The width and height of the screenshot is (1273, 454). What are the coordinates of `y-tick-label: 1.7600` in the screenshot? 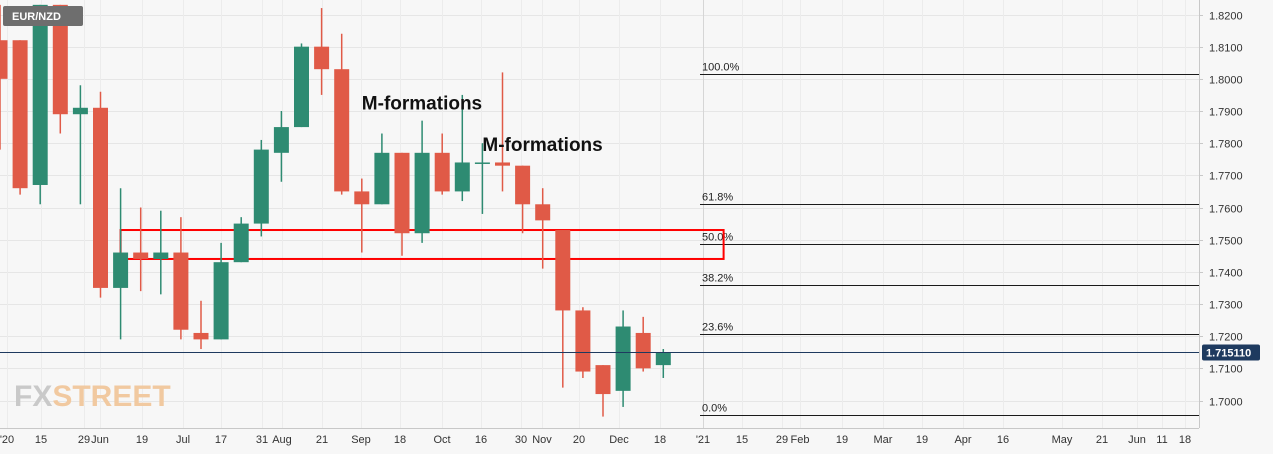 It's located at (1226, 210).